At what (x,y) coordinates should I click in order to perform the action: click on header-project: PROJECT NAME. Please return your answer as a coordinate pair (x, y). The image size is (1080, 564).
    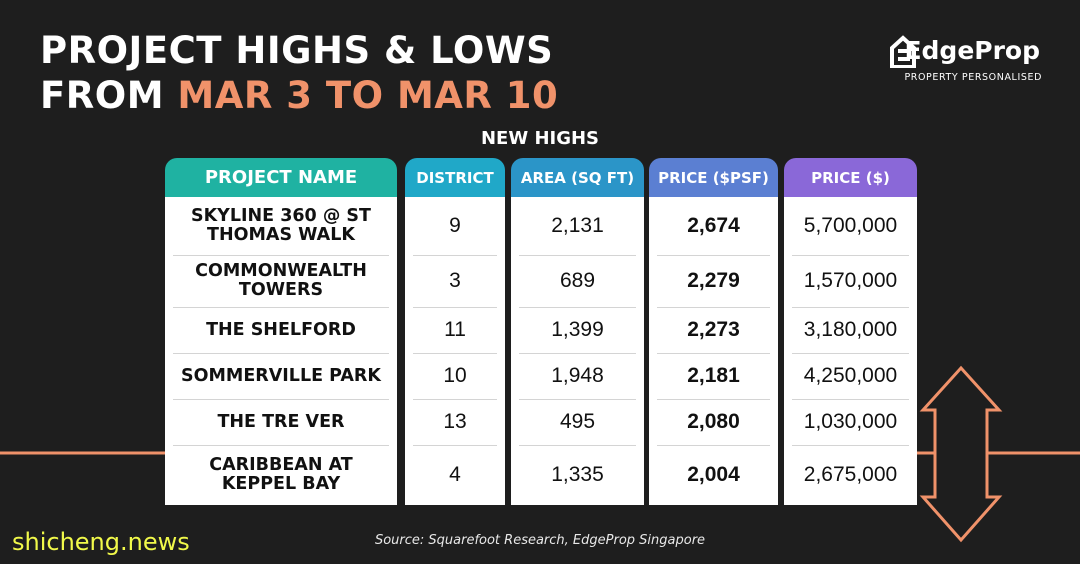
    Looking at the image, I should click on (281, 177).